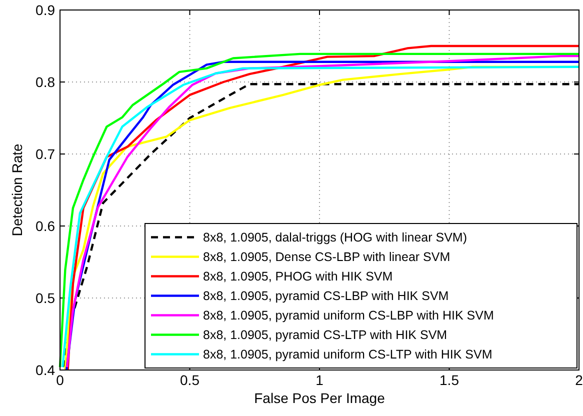  I want to click on x-tick-label: 1, so click(320, 380).